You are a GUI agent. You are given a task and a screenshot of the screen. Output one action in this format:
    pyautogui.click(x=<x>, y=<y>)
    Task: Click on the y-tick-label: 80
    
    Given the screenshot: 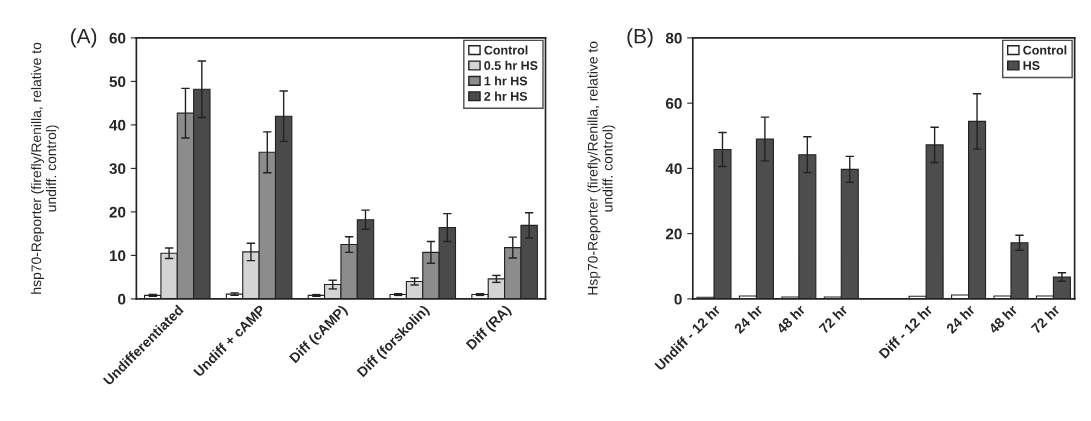 What is the action you would take?
    pyautogui.click(x=673, y=38)
    